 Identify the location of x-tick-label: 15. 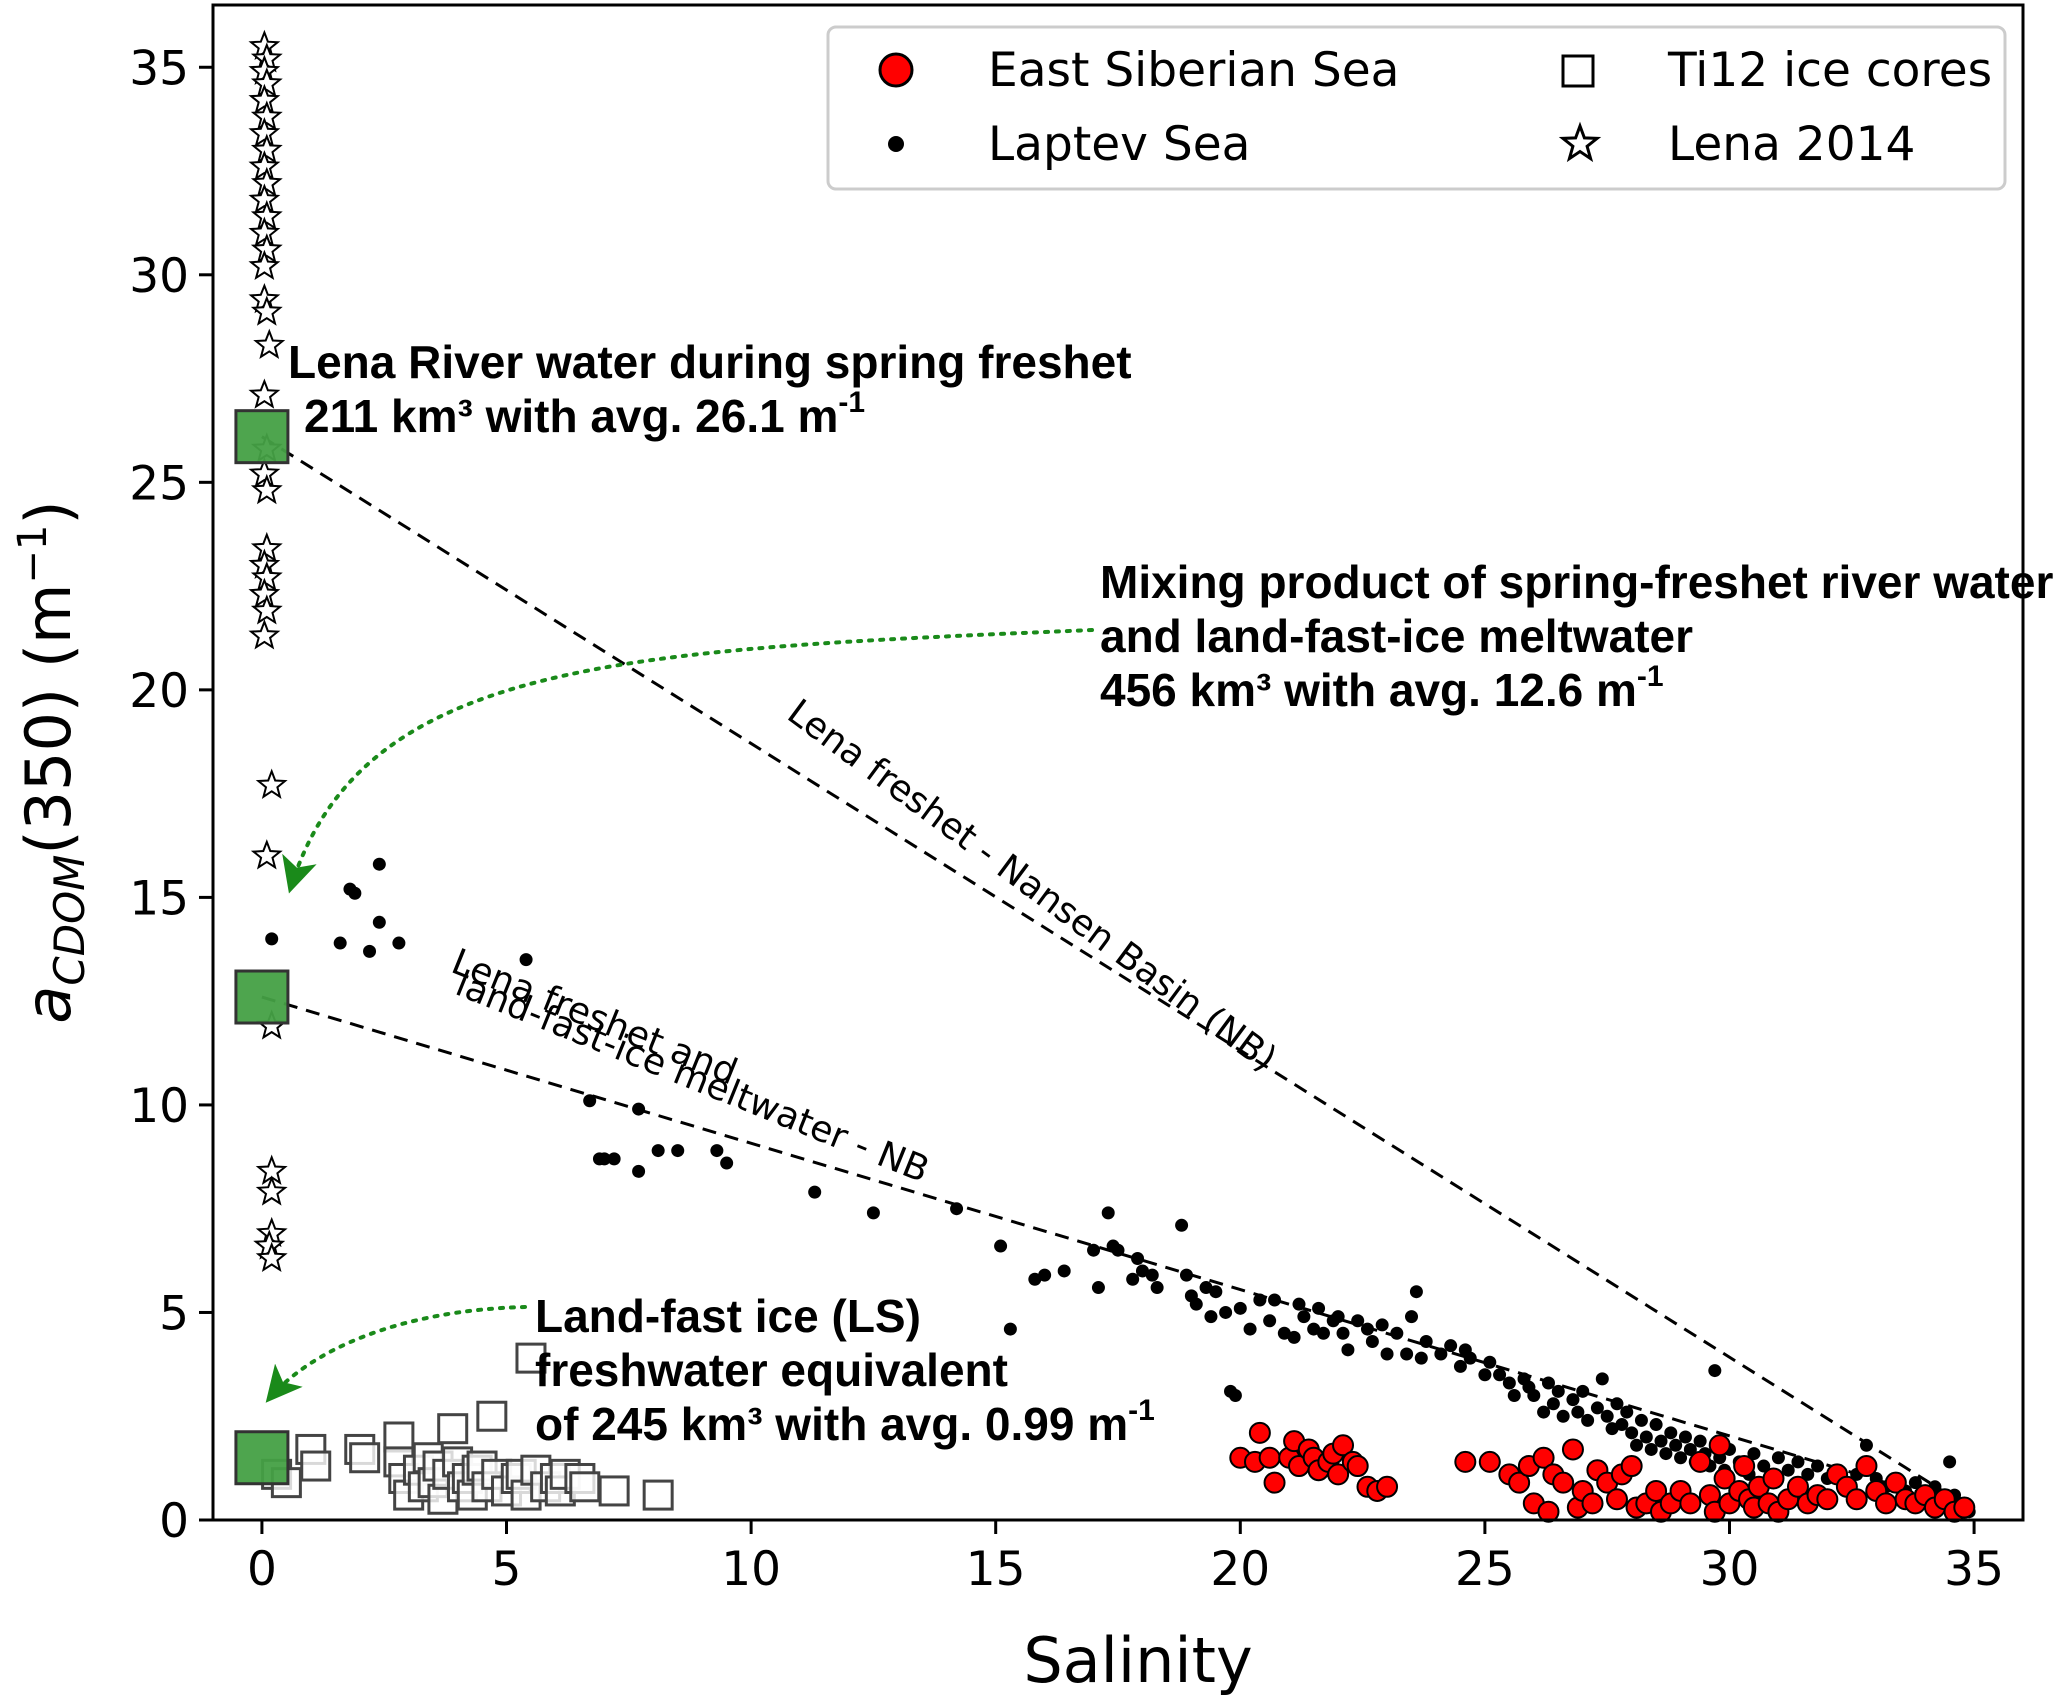
(996, 1569).